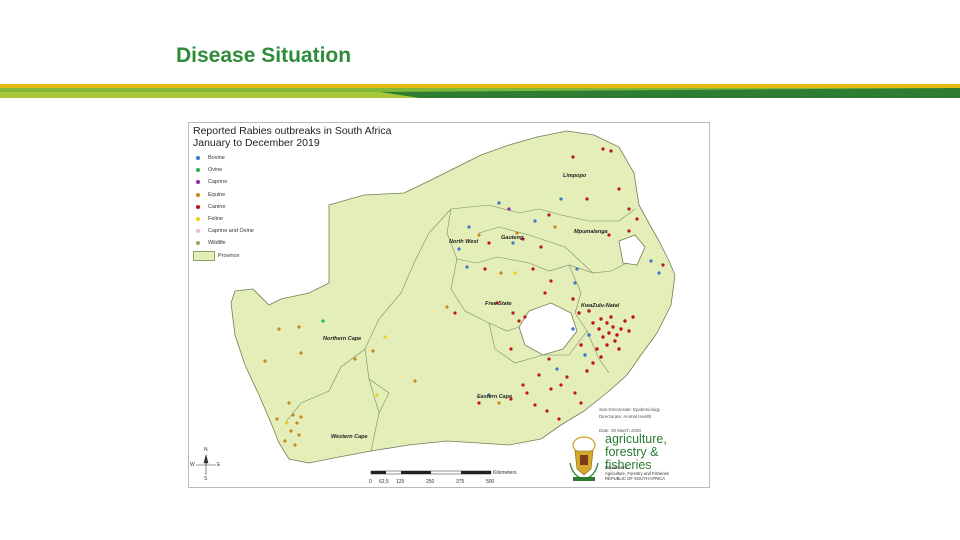  Describe the element at coordinates (216, 158) in the screenshot. I see `legend-label: Bovine` at that location.